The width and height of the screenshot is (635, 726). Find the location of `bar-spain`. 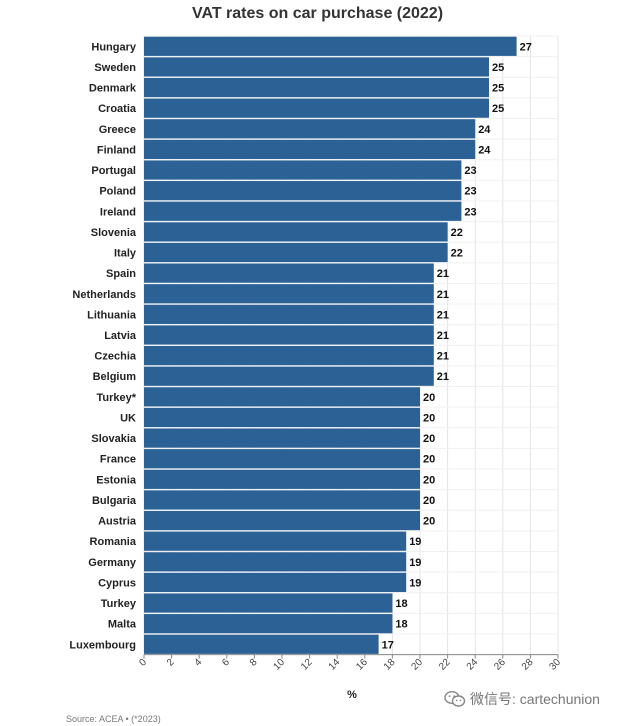

bar-spain is located at coordinates (289, 273).